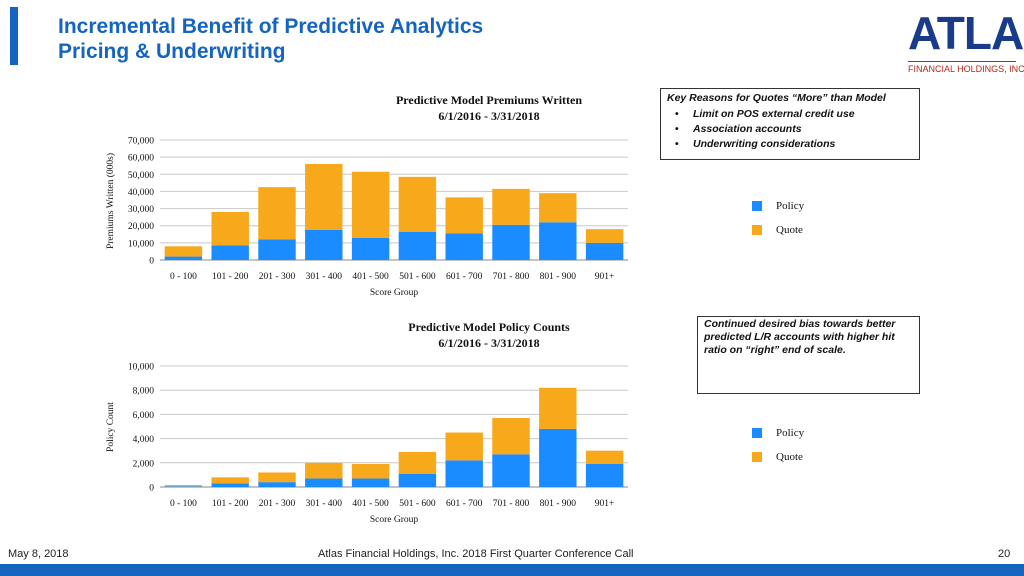 This screenshot has width=1024, height=576. Describe the element at coordinates (144, 392) in the screenshot. I see `chart2-y-tick-label: 8,000` at that location.